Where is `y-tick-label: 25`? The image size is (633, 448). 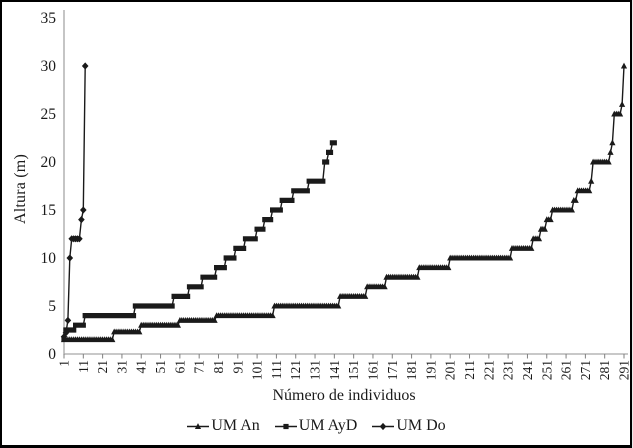 y-tick-label: 25 is located at coordinates (49, 114).